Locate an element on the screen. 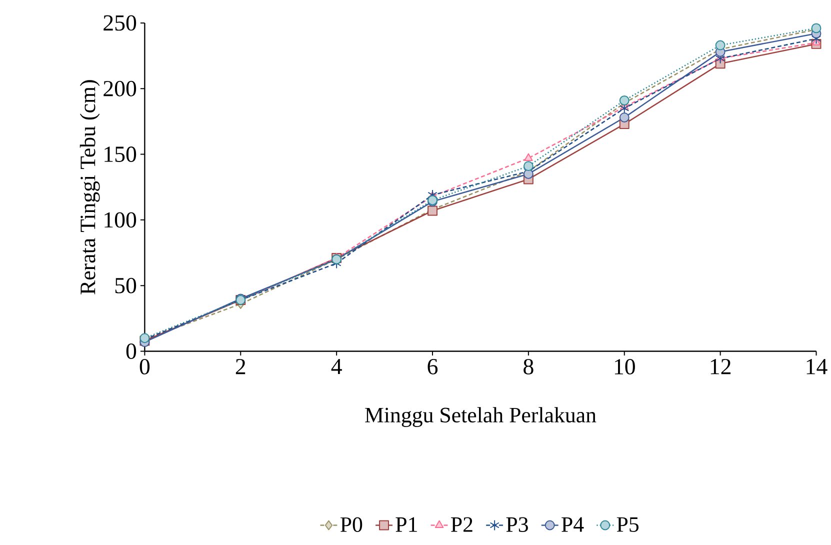 The image size is (831, 545). legend-label: P2 is located at coordinates (461, 524).